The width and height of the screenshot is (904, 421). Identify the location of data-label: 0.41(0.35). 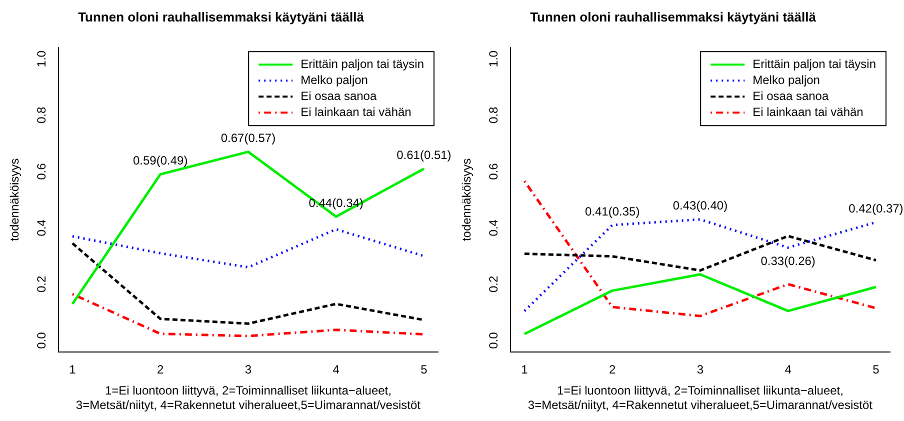
(612, 211).